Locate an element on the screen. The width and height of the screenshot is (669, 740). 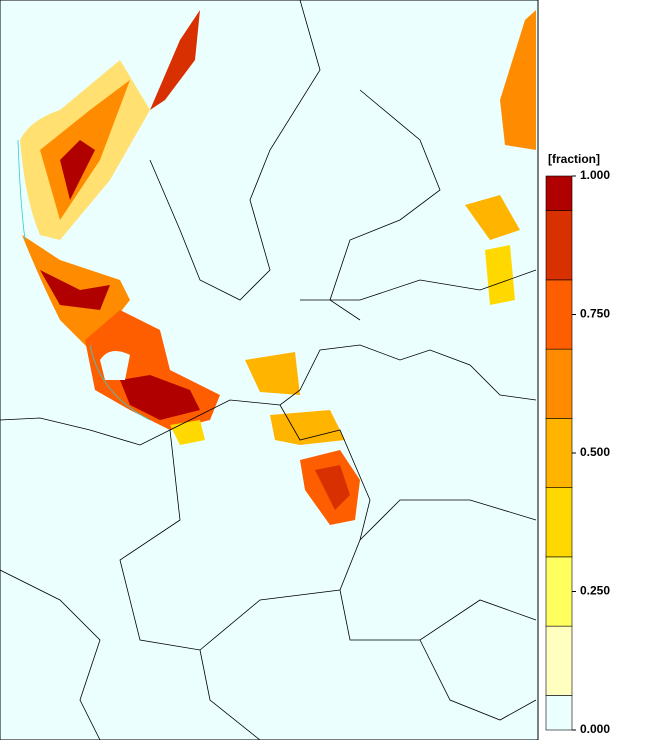
contour is located at coordinates (84, 280).